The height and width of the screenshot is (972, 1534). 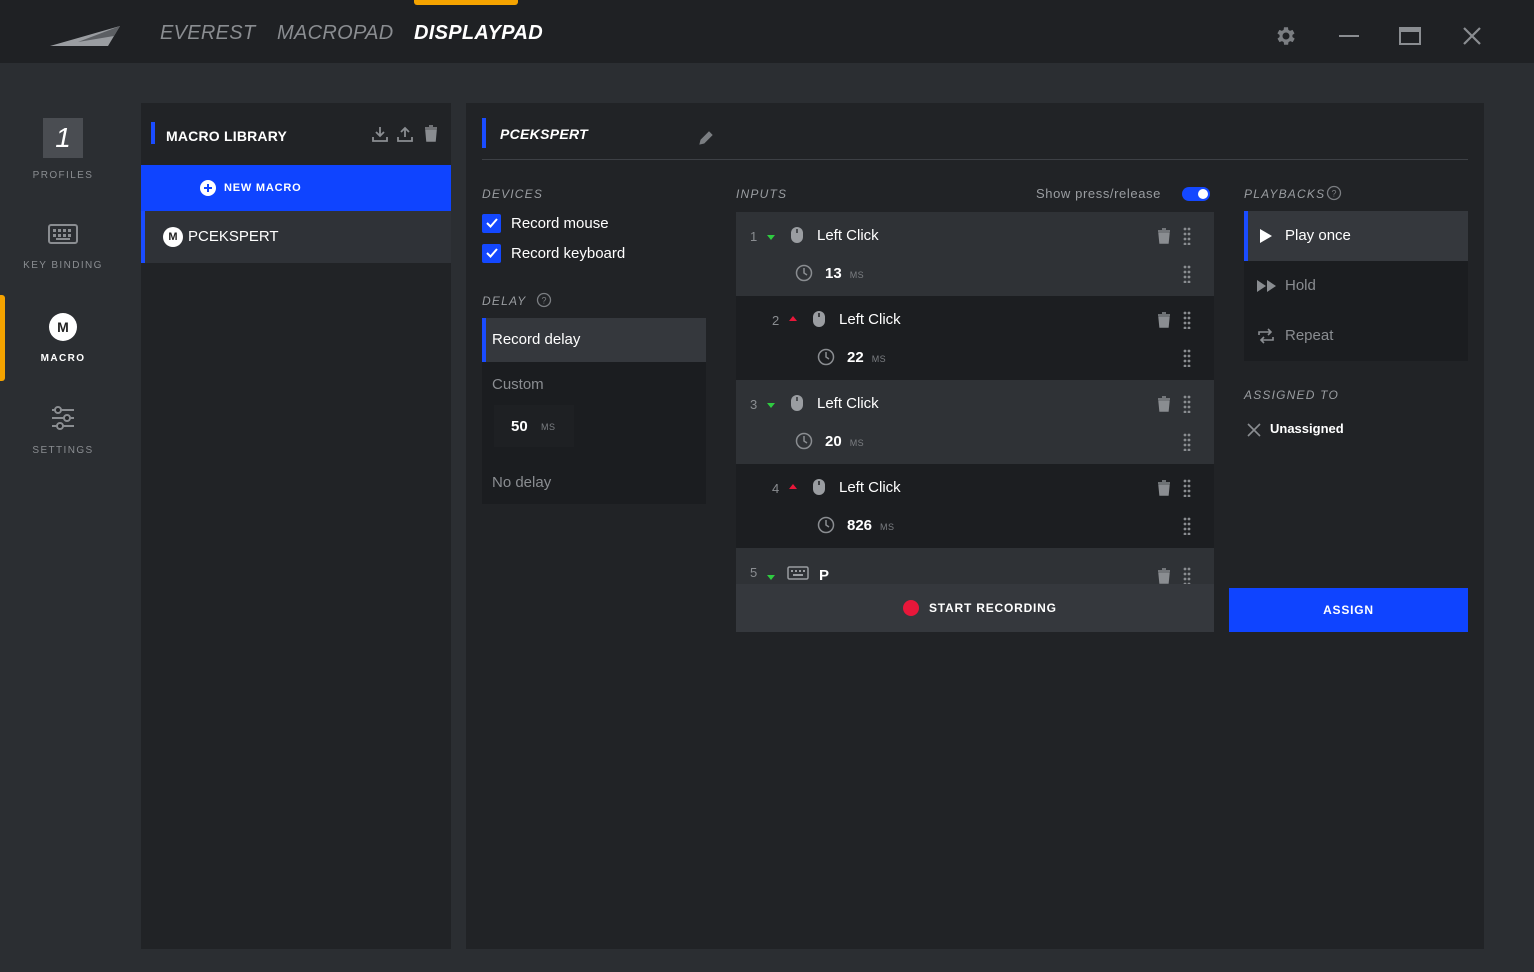 What do you see at coordinates (153, 133) in the screenshot?
I see `library-header-accent` at bounding box center [153, 133].